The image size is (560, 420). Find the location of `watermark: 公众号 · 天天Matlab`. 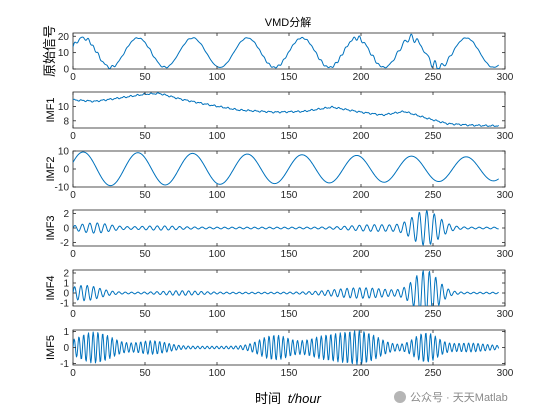

watermark: 公众号 · 天天Matlab is located at coordinates (451, 397).